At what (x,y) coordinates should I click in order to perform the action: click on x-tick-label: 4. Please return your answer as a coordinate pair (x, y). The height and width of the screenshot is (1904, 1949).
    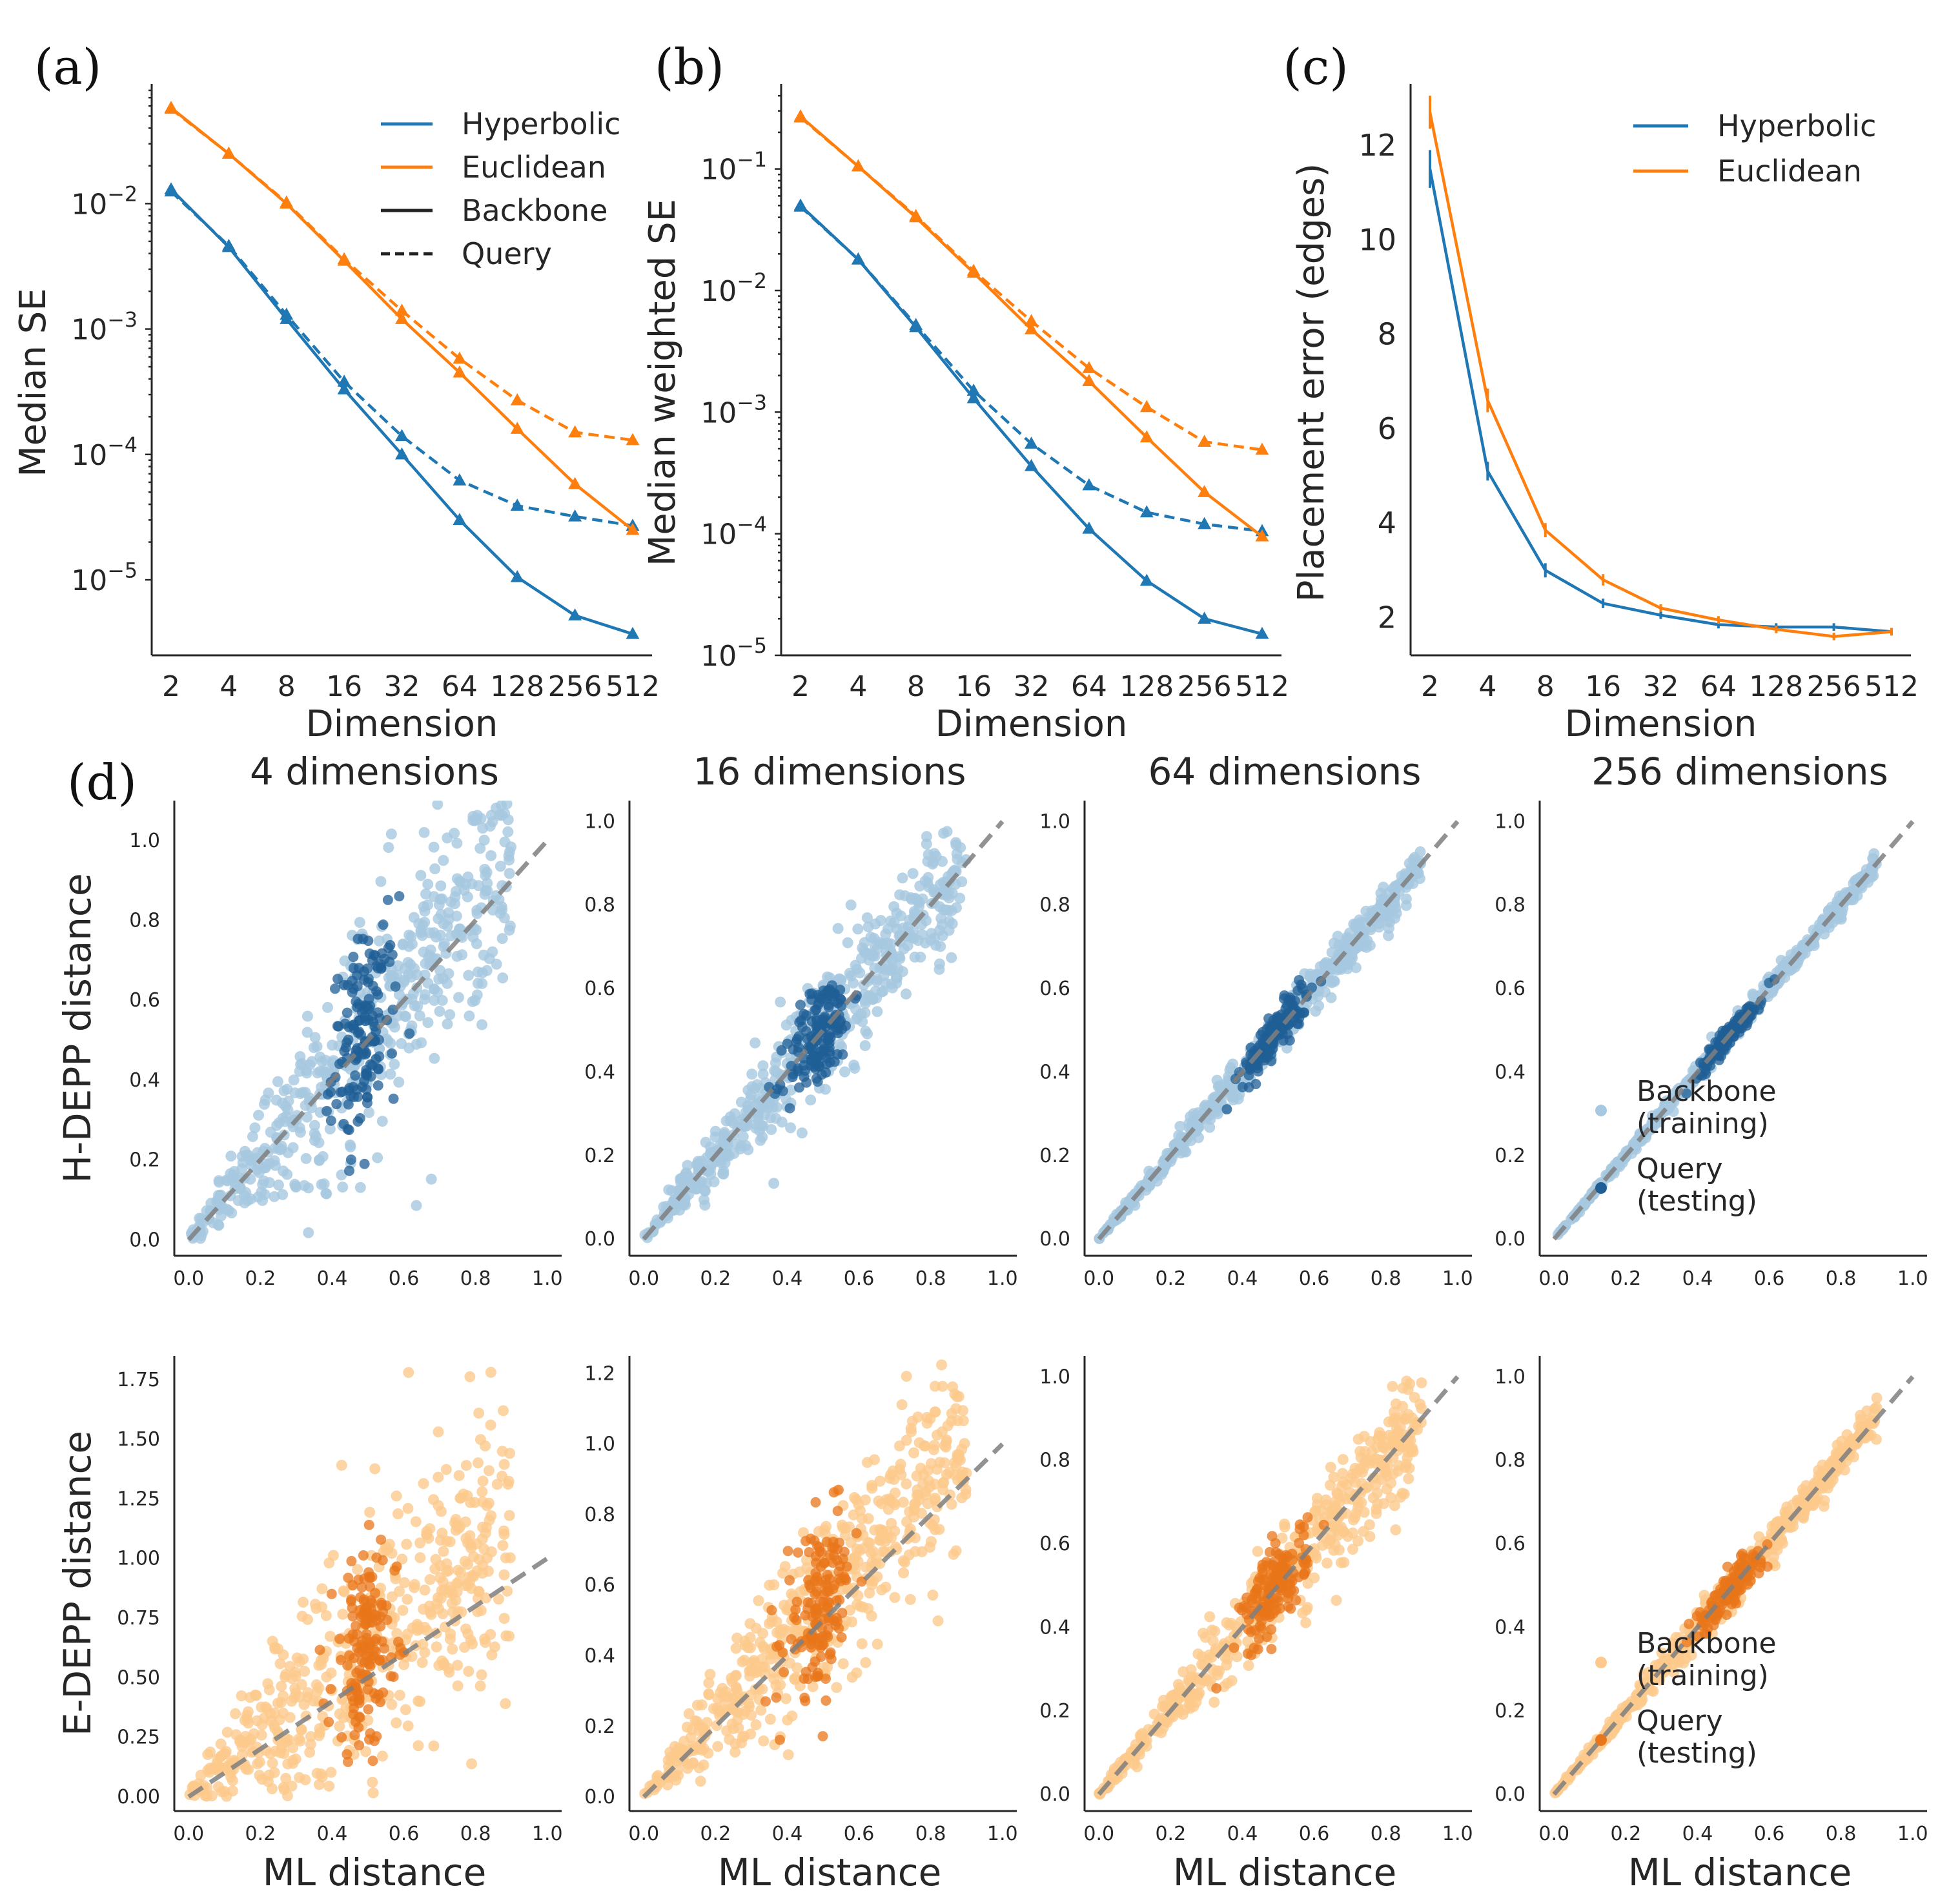
    Looking at the image, I should click on (228, 686).